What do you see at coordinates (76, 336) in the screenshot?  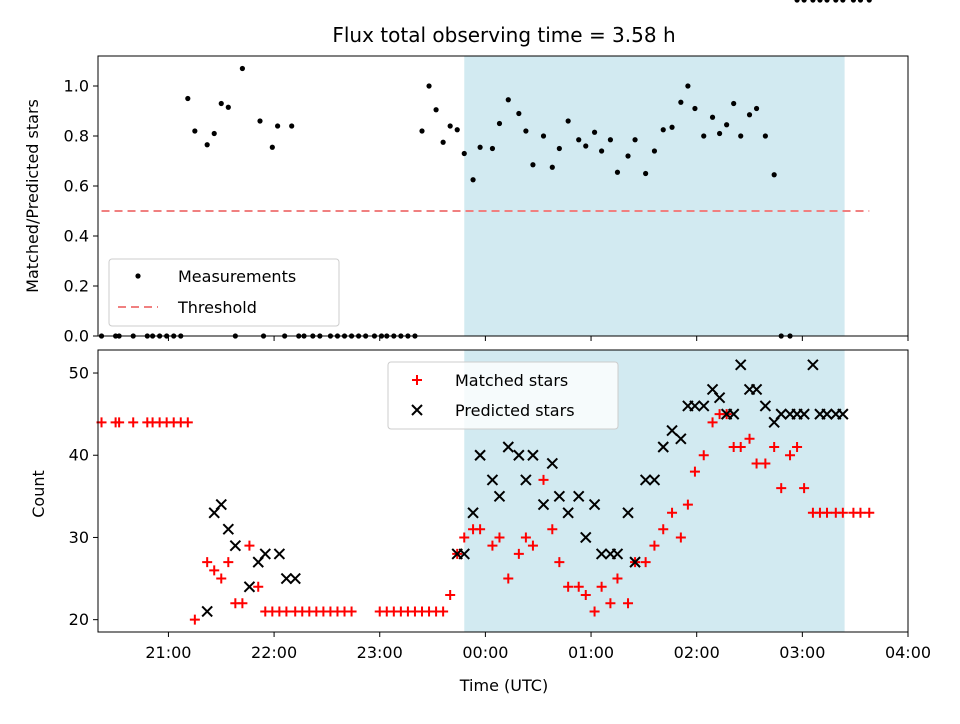 I see `top-y-tick-label: 0.0` at bounding box center [76, 336].